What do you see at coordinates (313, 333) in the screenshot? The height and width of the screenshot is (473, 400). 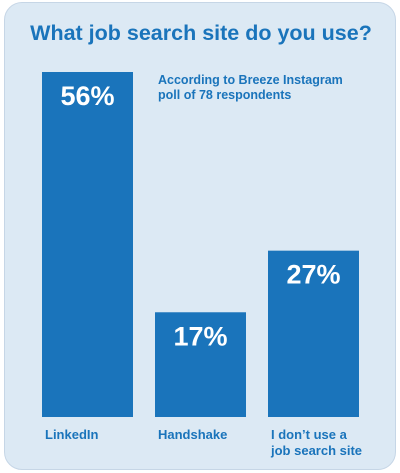 I see `bar-i-don-t-use-a-job-search-site` at bounding box center [313, 333].